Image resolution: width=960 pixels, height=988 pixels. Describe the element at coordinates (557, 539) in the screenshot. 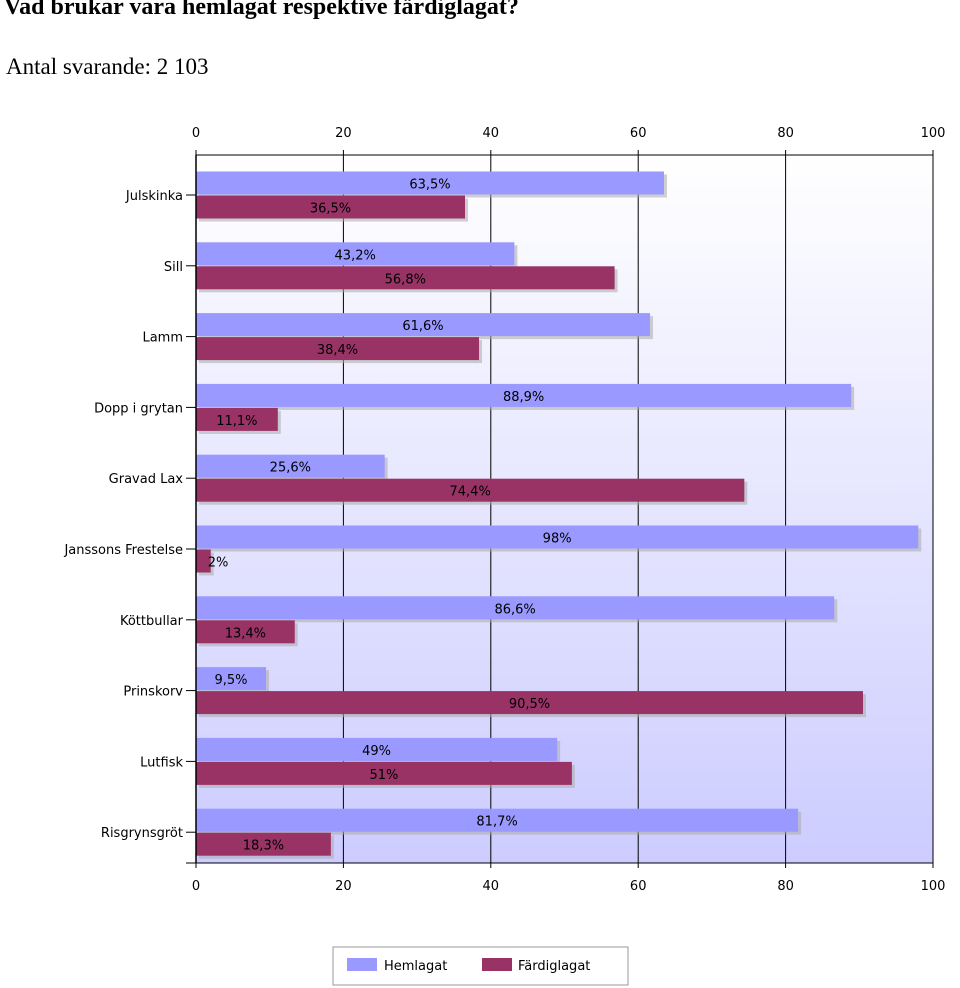

I see `data-label-hemlagat: 98%` at that location.